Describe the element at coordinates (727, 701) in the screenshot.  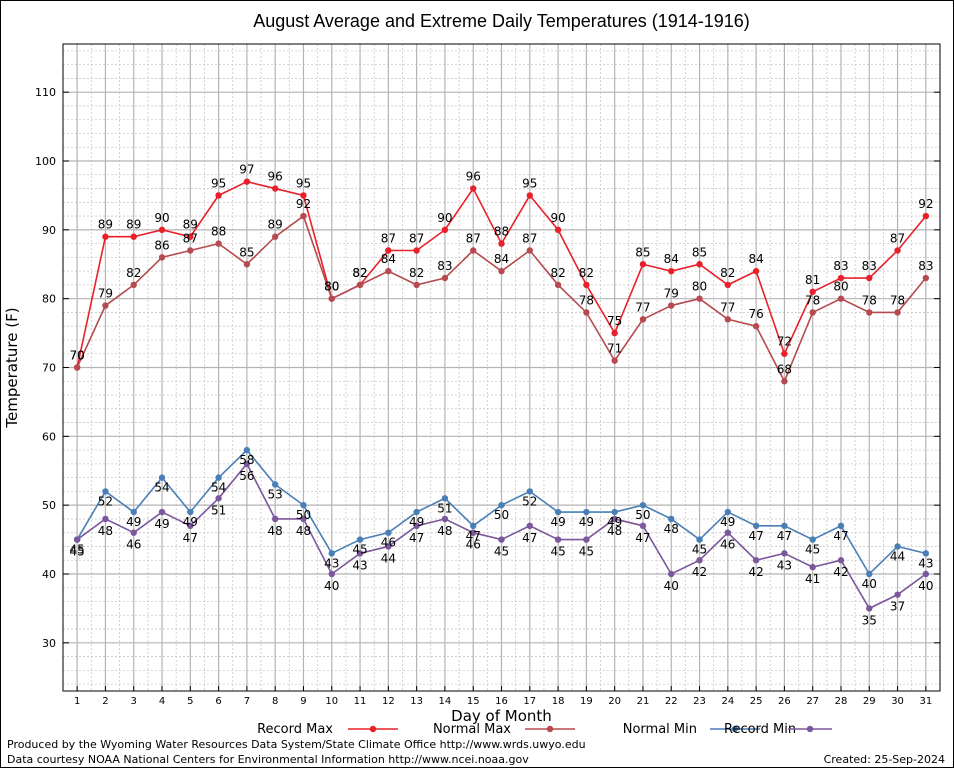
I see `x-tick-label: 24` at that location.